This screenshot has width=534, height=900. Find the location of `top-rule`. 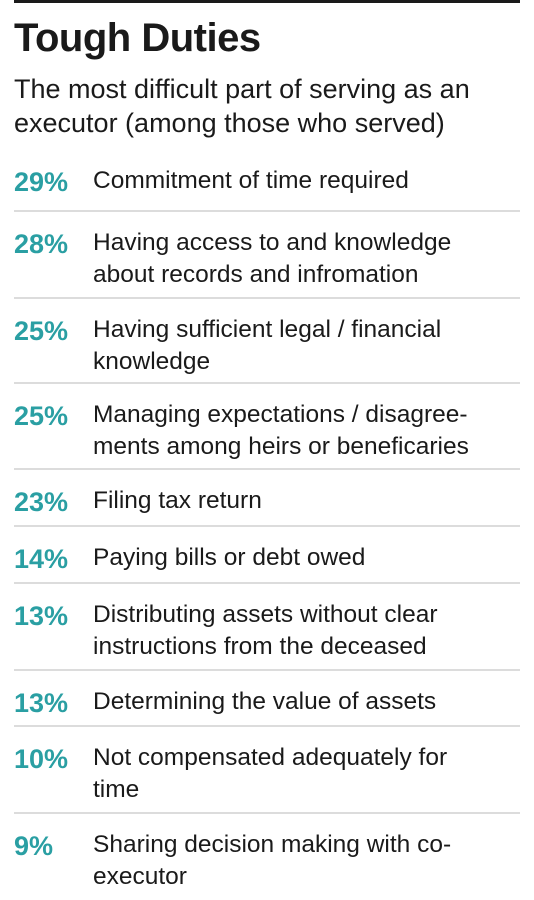

top-rule is located at coordinates (267, 1).